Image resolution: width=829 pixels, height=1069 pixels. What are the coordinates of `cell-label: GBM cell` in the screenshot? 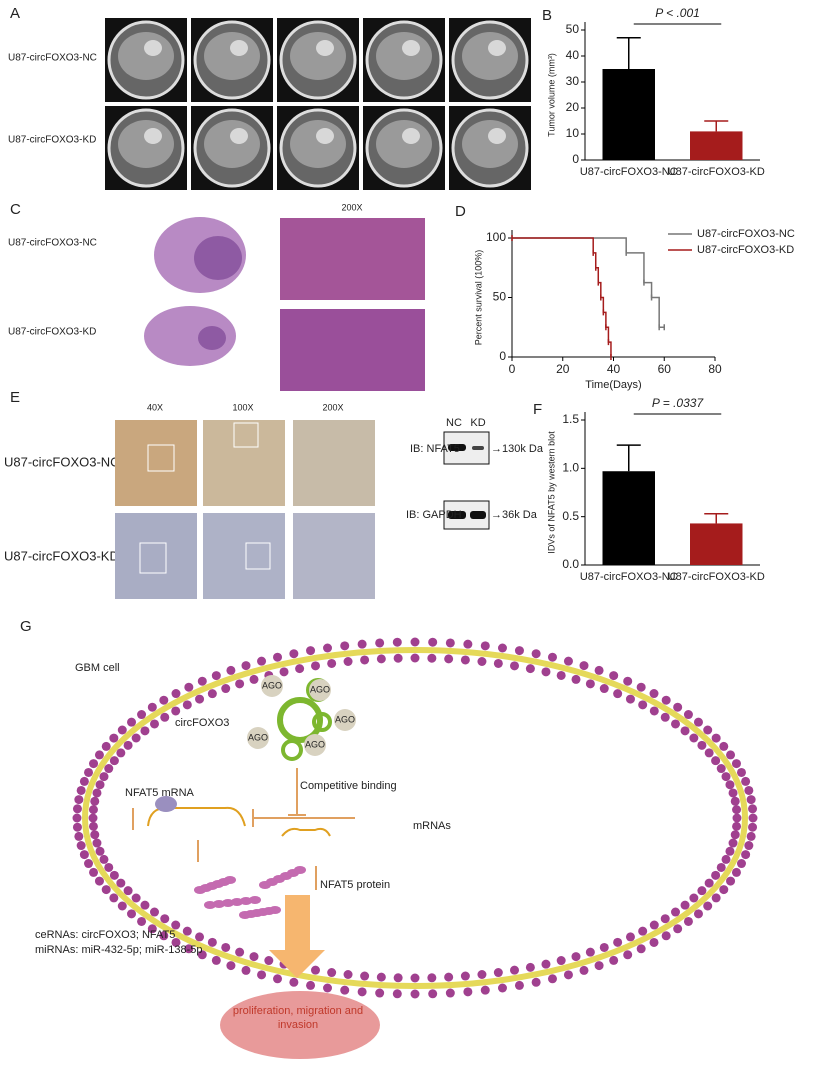 It's located at (97, 668).